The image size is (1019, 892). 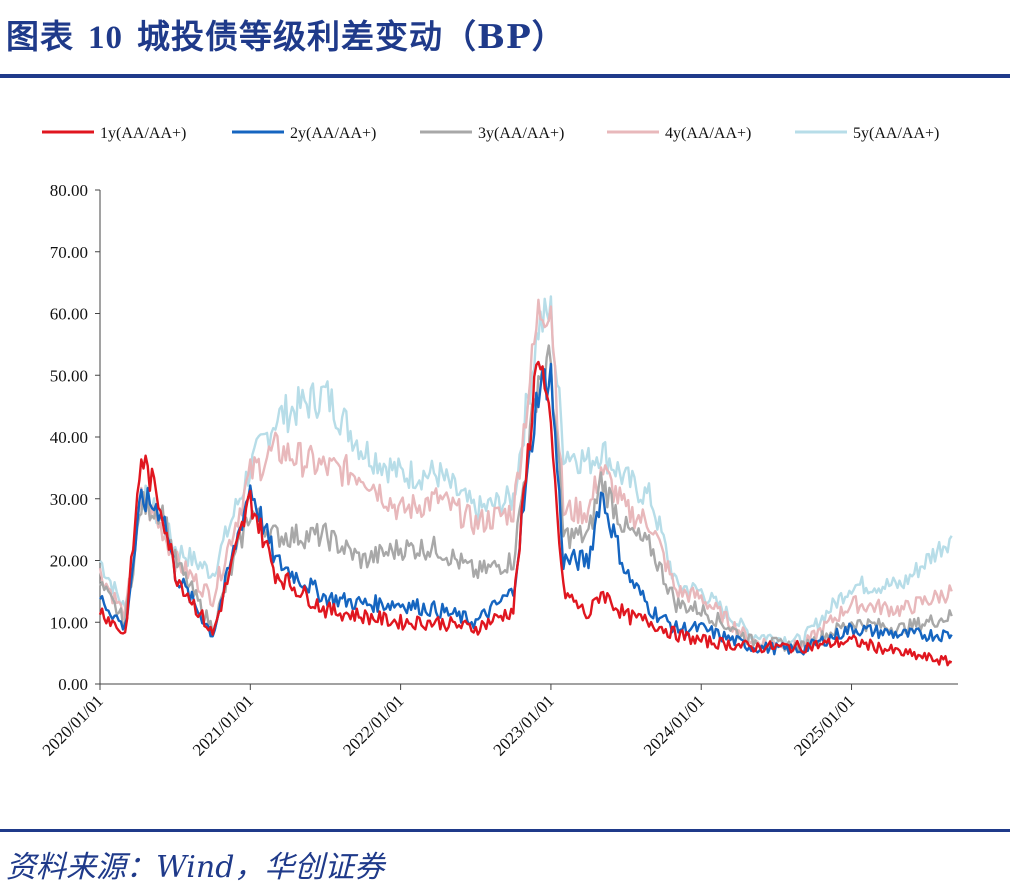 I want to click on bottom-divider, so click(x=505, y=830).